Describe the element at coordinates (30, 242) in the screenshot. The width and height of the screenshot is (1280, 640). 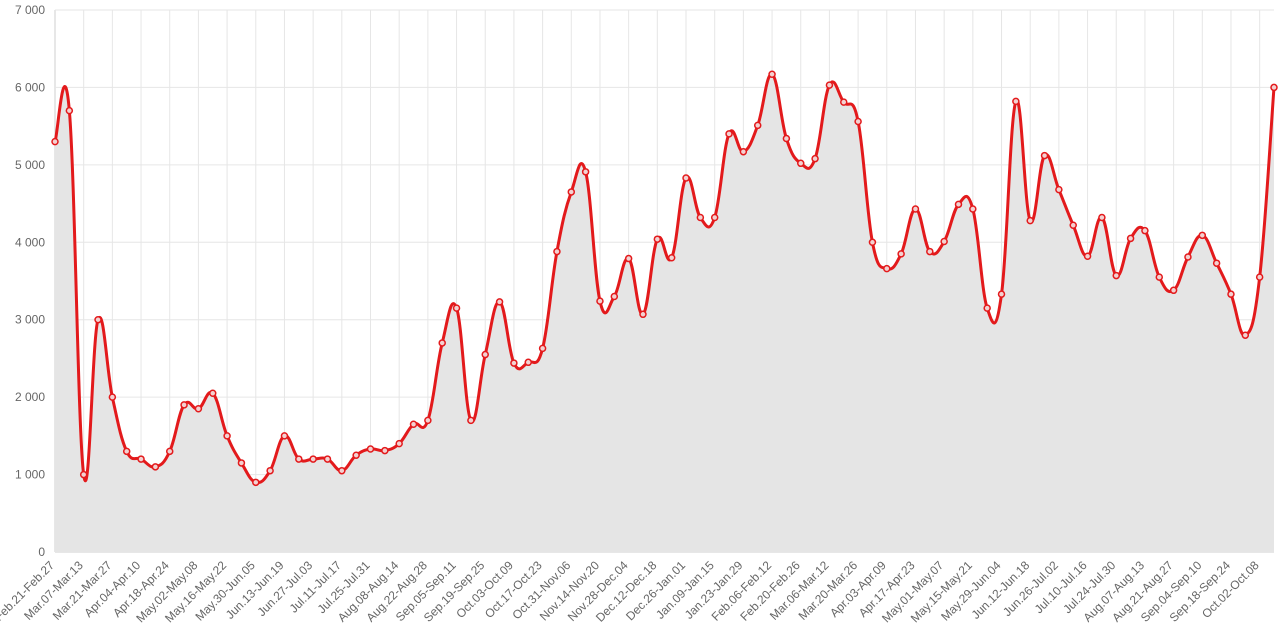
I see `y-tick-label: 4 000` at that location.